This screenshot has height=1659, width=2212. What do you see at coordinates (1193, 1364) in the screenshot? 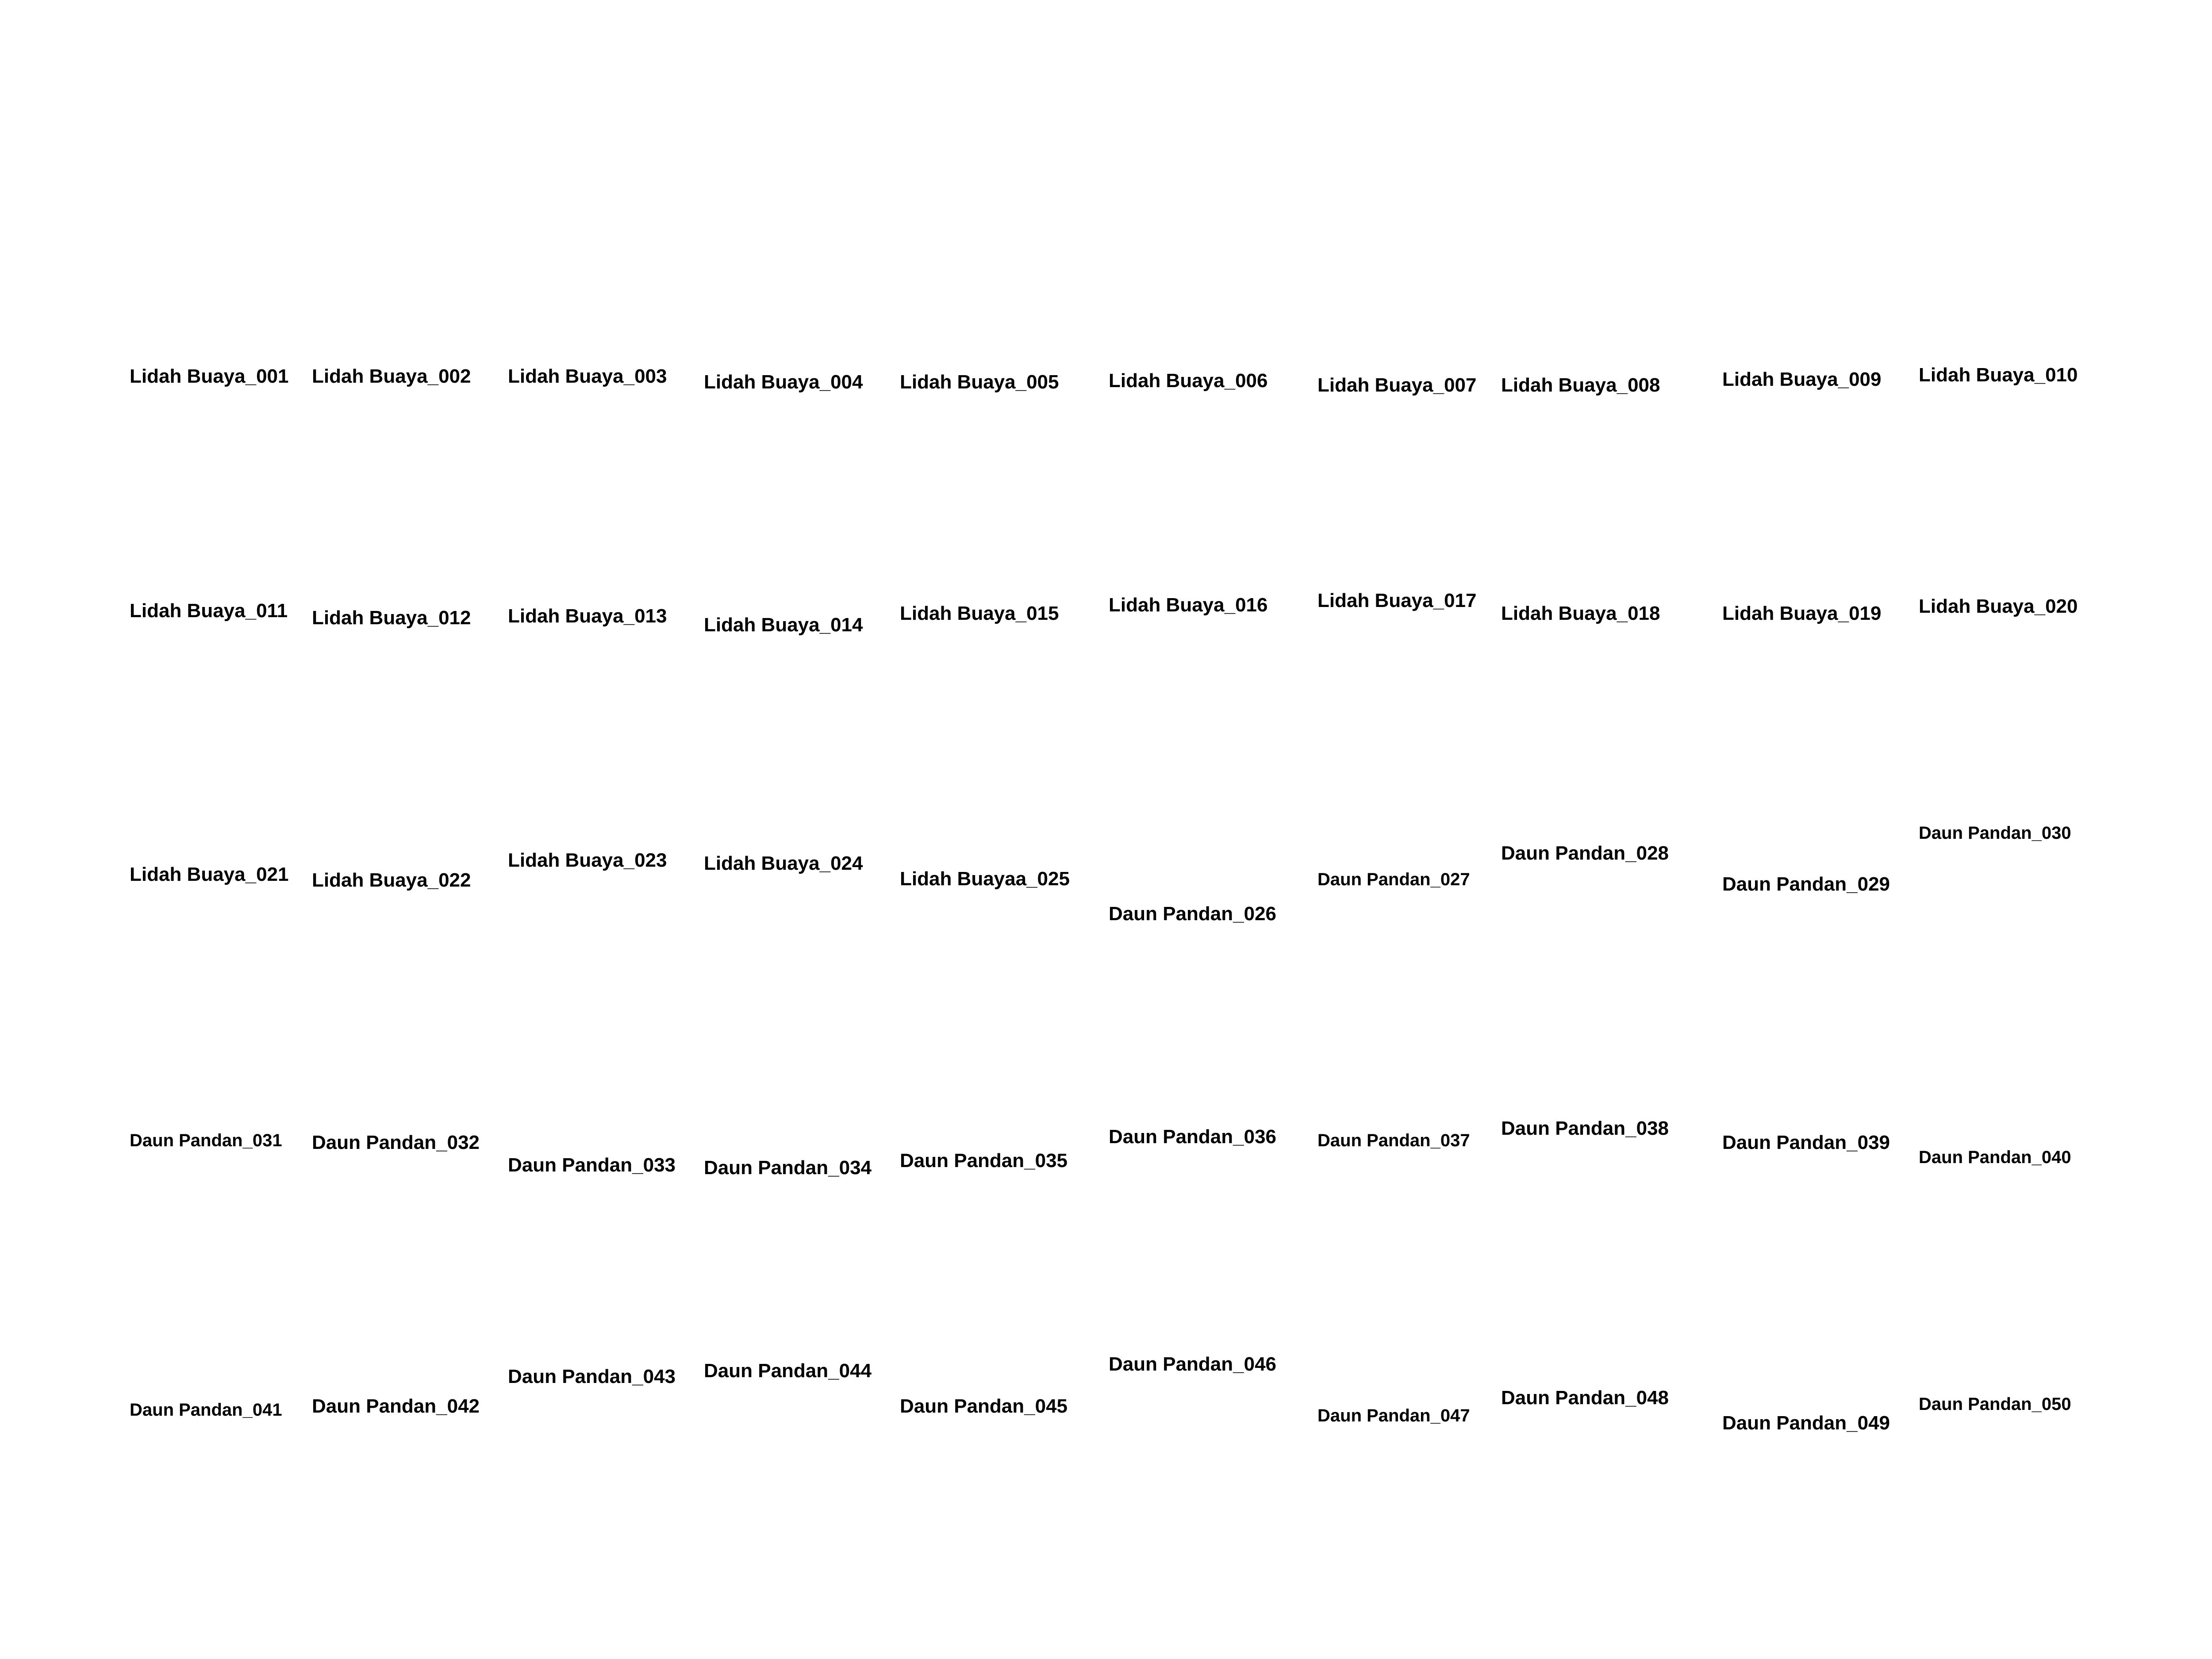
I see `specimen-label-046: Daun Pandan_046` at bounding box center [1193, 1364].